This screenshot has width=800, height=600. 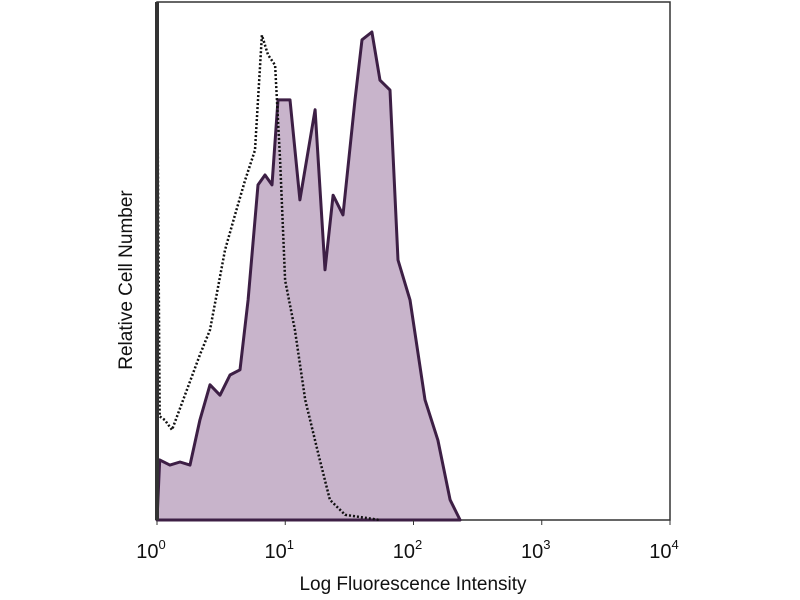 I want to click on x-tick-labels: 10⁰ 10¹ 10² 10³ 10⁴, so click(x=407, y=541).